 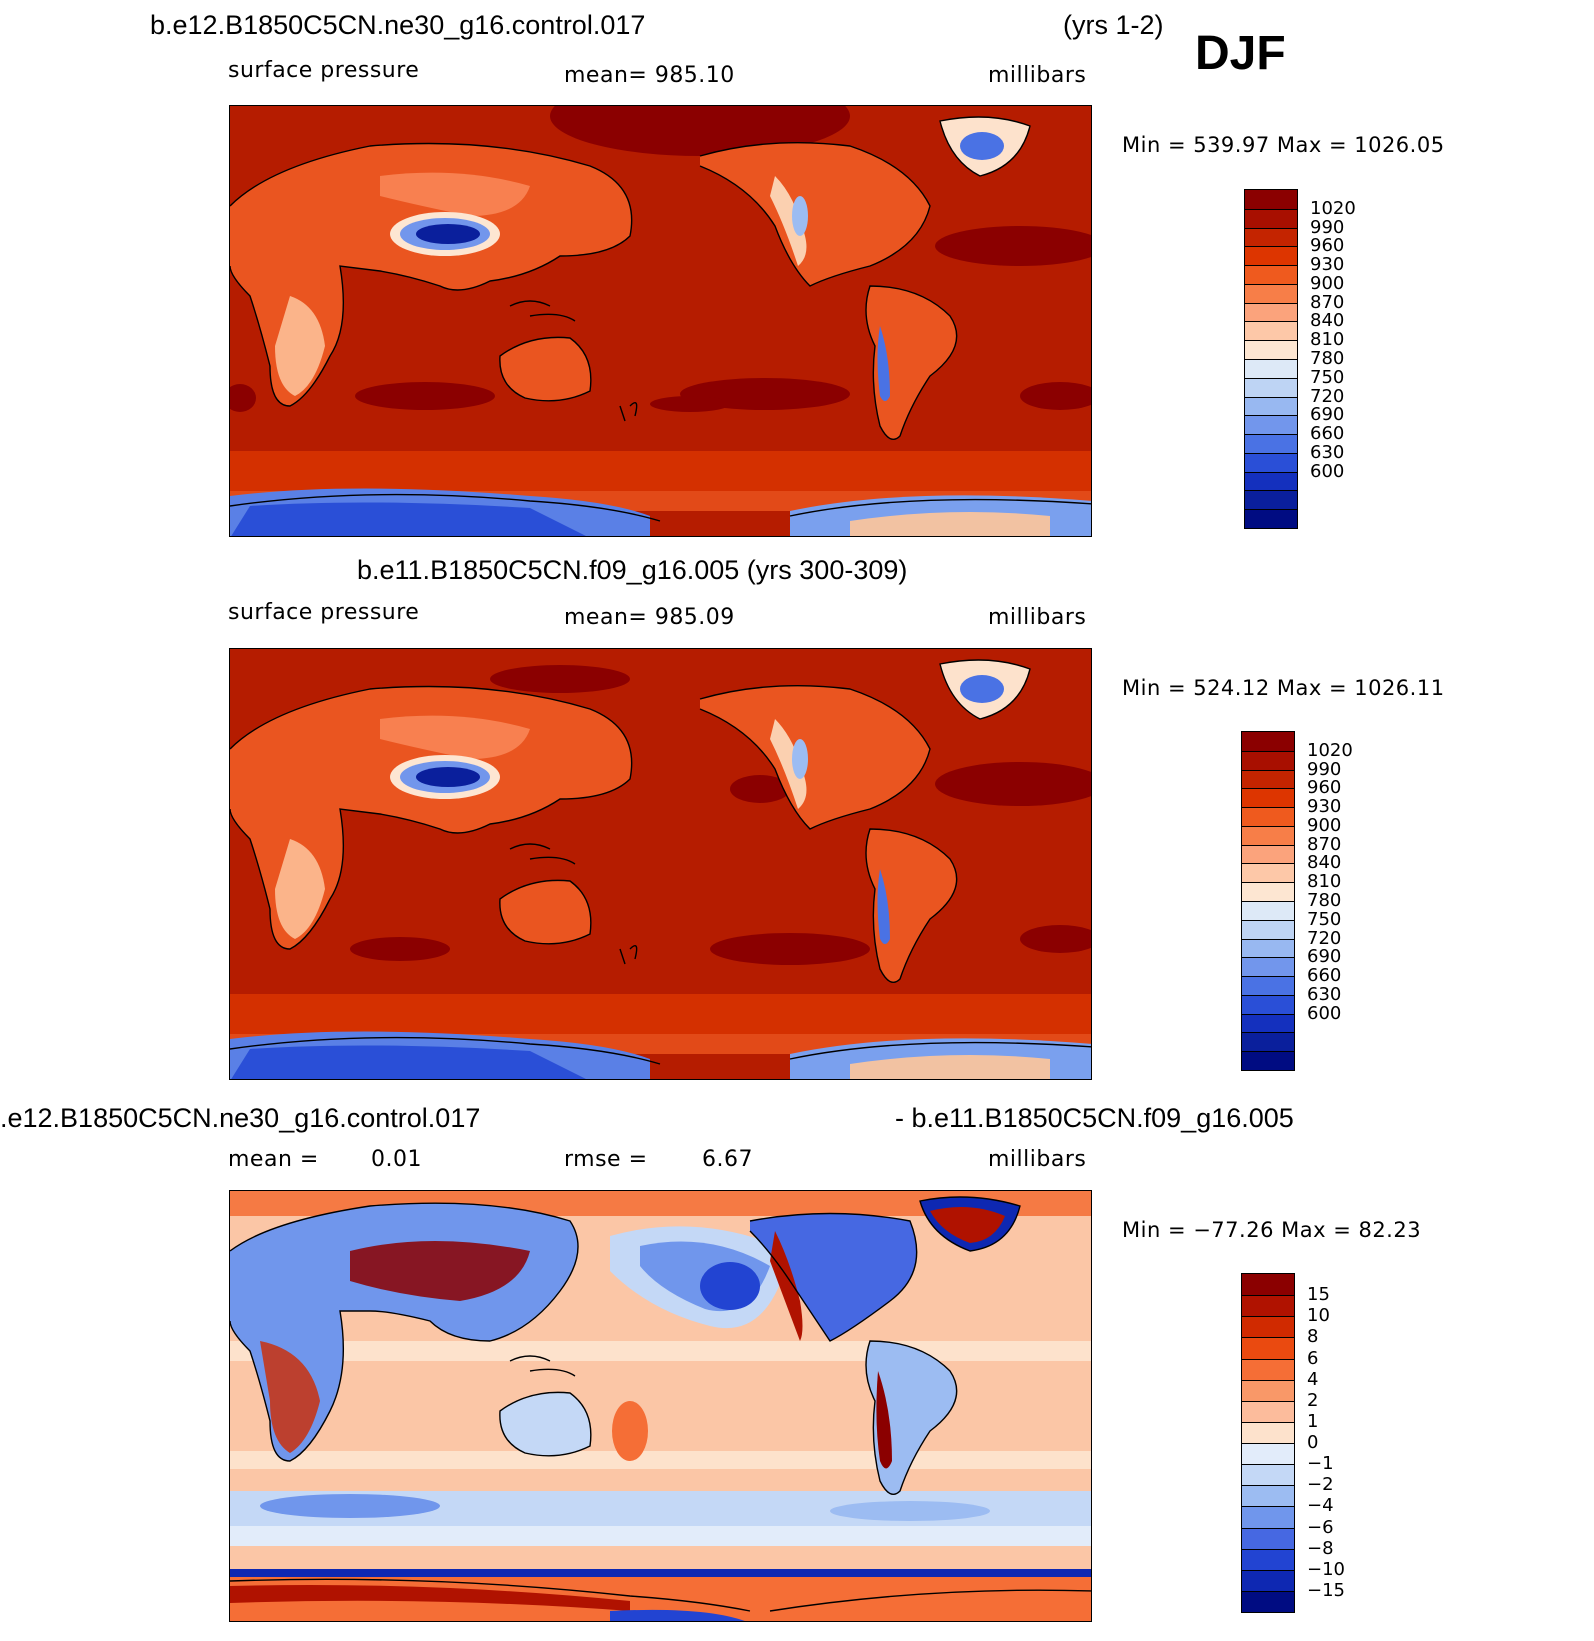 I want to click on panel1-mean: mean= 985.10, so click(x=649, y=75).